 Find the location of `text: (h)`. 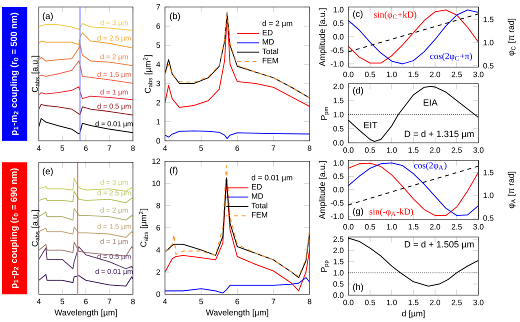

text: (h) is located at coordinates (358, 287).